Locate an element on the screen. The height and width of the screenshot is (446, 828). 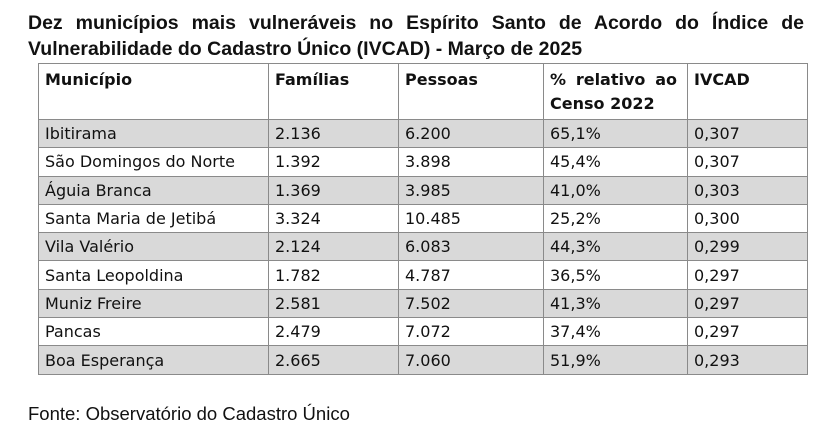
cell-ivcad: 0,293 is located at coordinates (747, 360).